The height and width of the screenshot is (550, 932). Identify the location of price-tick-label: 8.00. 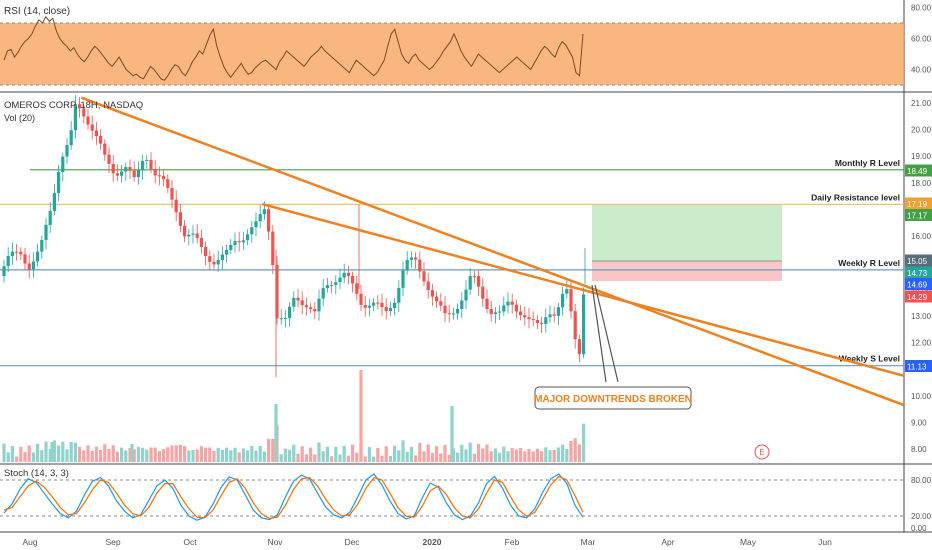
(919, 449).